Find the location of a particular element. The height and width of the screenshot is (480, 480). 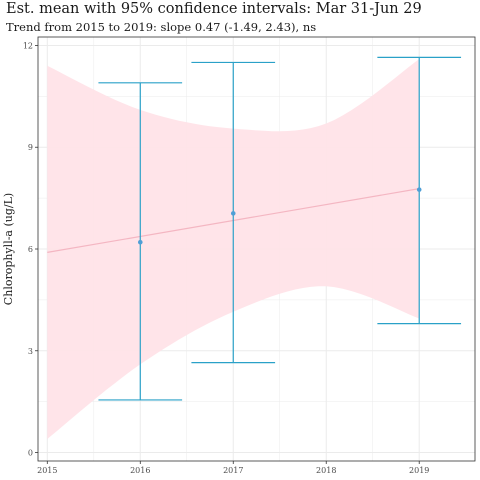

x-tick-label: 2019 is located at coordinates (419, 470).